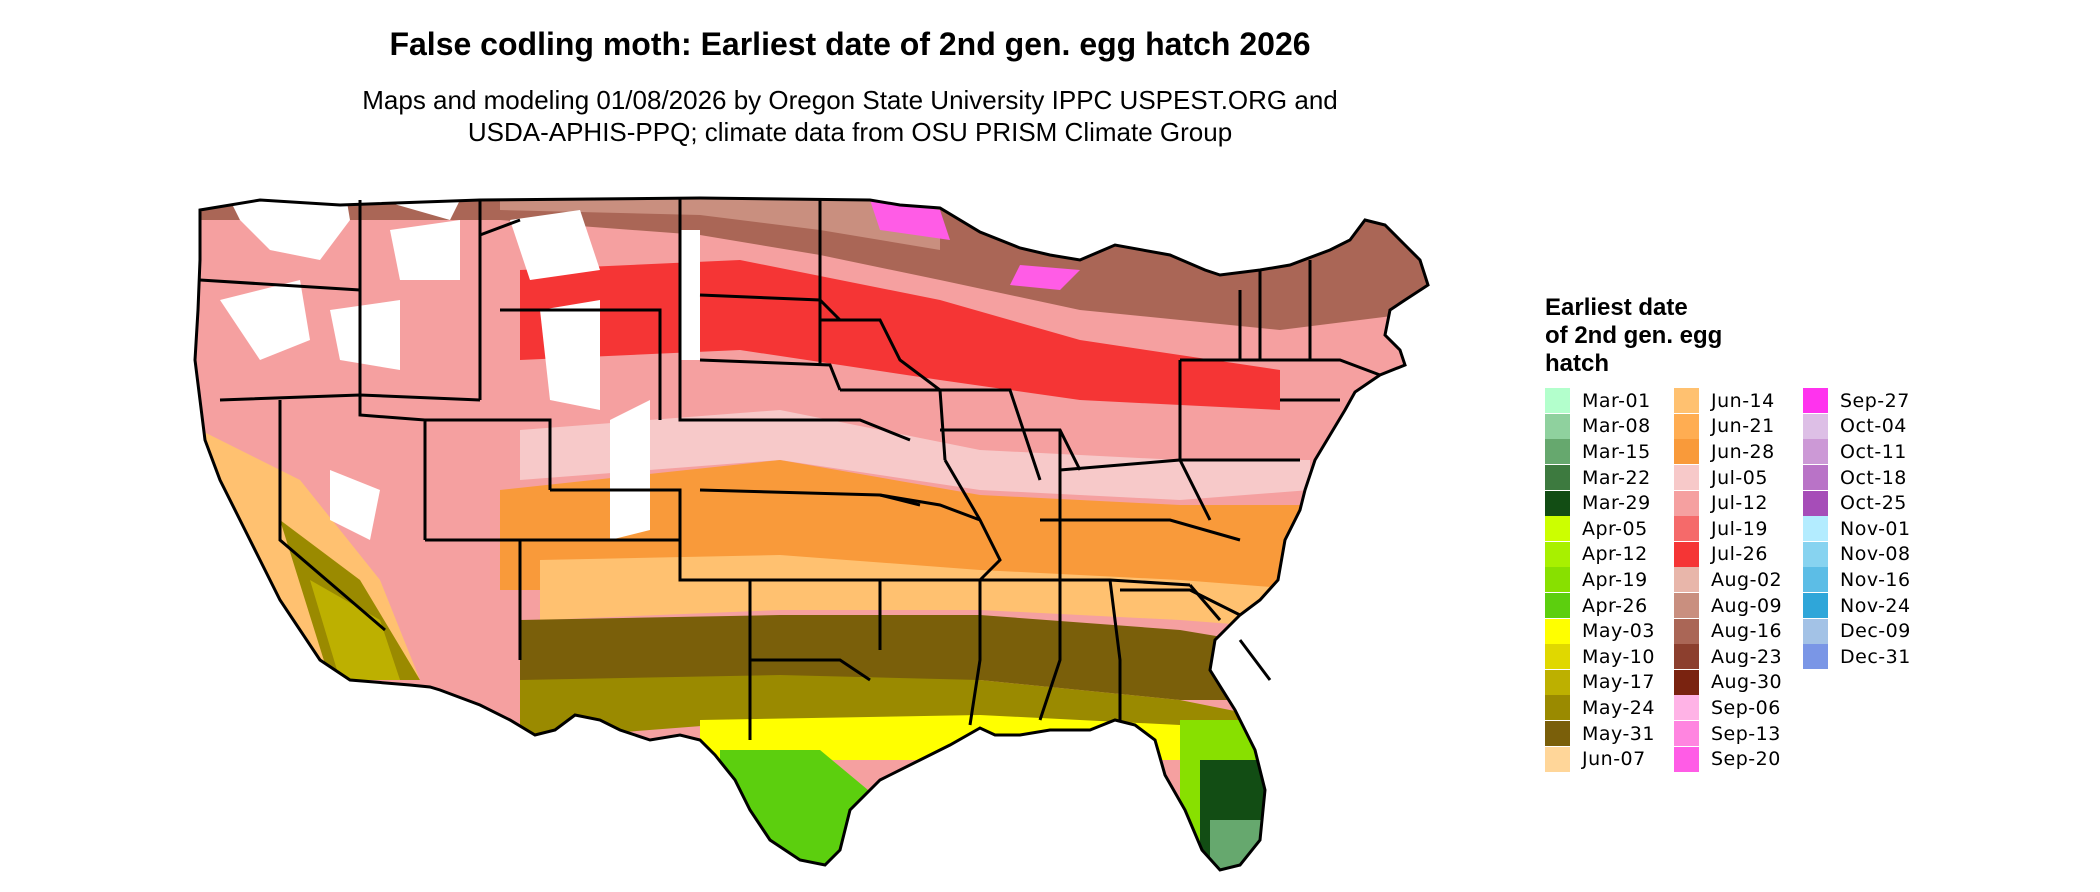  Describe the element at coordinates (1747, 605) in the screenshot. I see `legend-label: Aug-09` at that location.